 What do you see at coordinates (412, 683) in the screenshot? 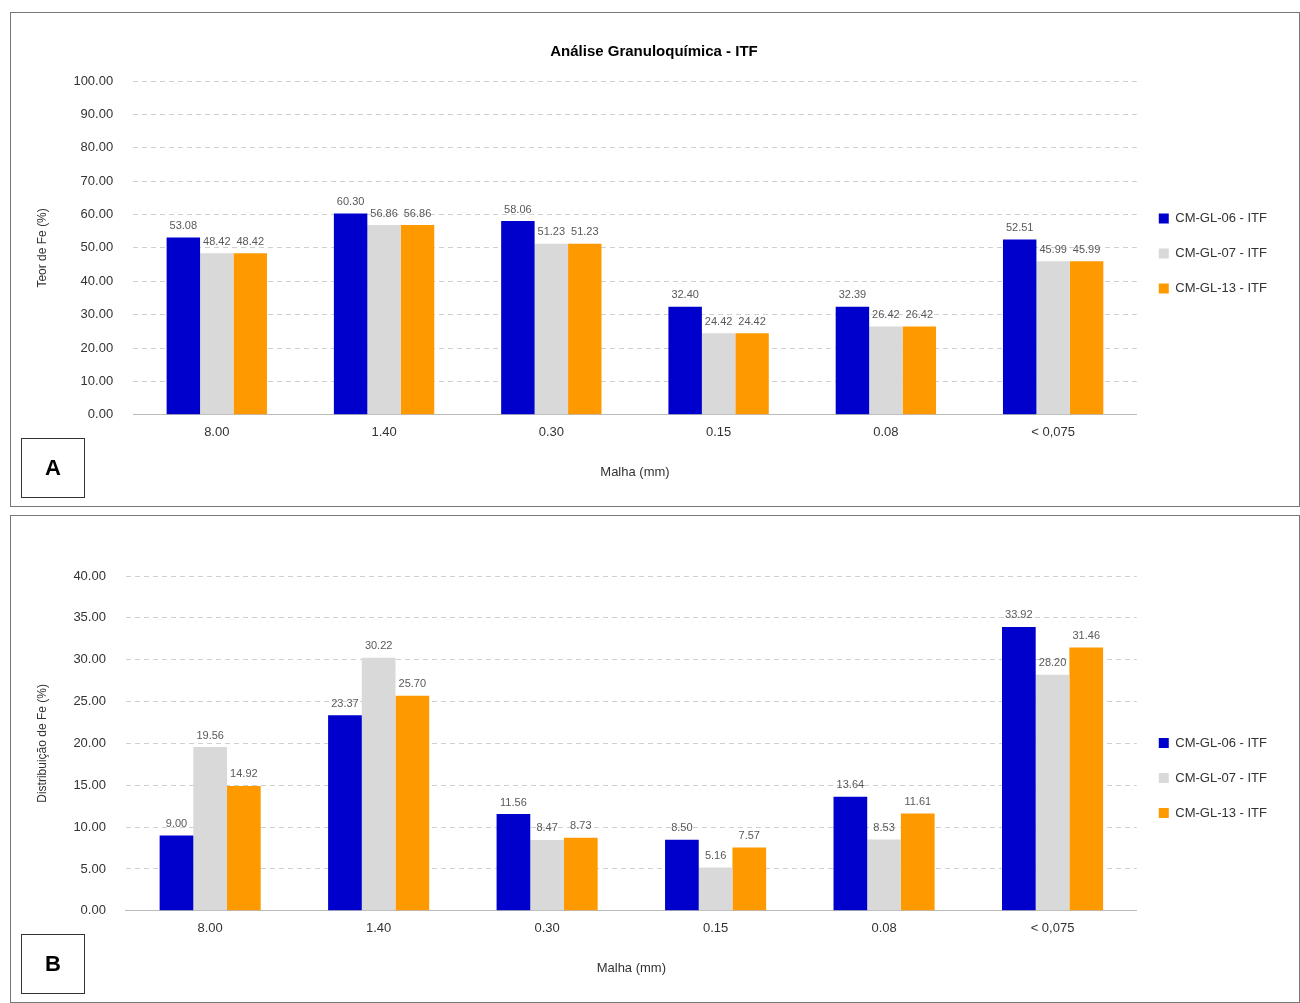
I see `data-label: 25.70` at bounding box center [412, 683].